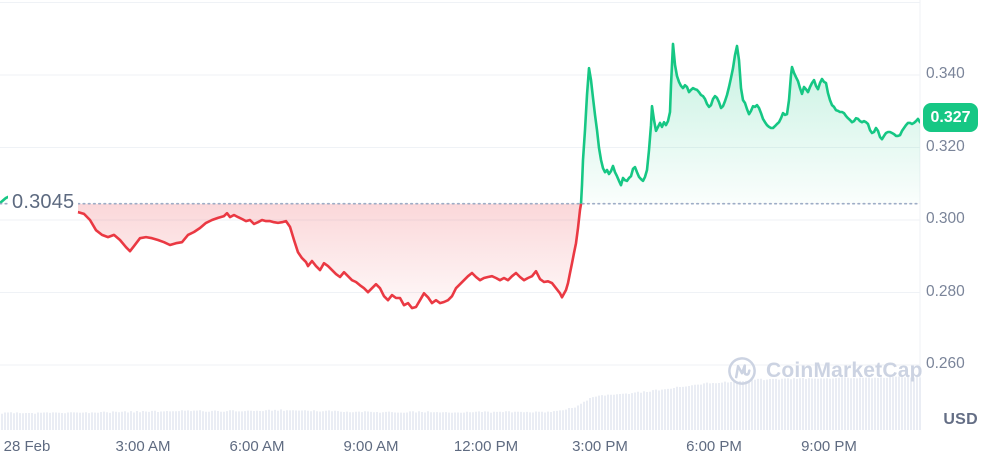 Image resolution: width=985 pixels, height=462 pixels. Describe the element at coordinates (143, 446) in the screenshot. I see `x-axis-label: 3:00 AM` at that location.